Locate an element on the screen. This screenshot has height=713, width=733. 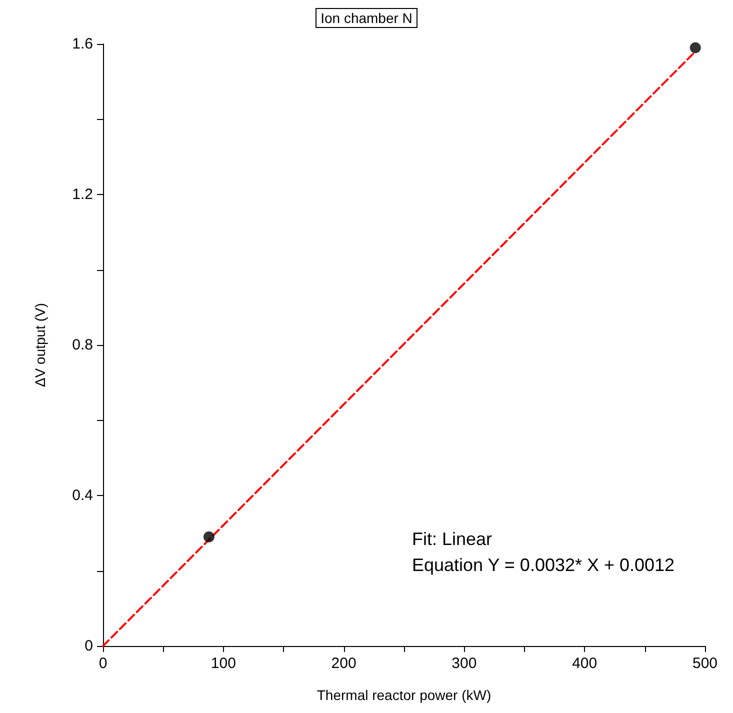
y-tick-label: 0.8 is located at coordinates (82, 345).